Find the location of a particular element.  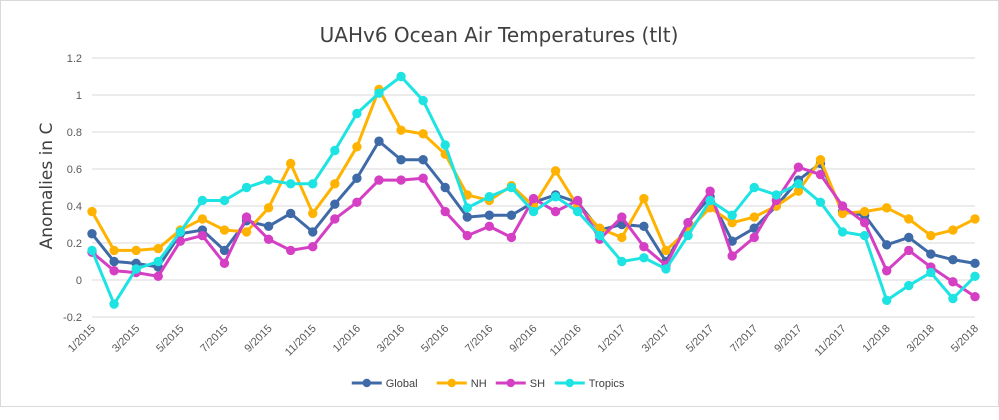

legend-item-nh: NH is located at coordinates (461, 384).